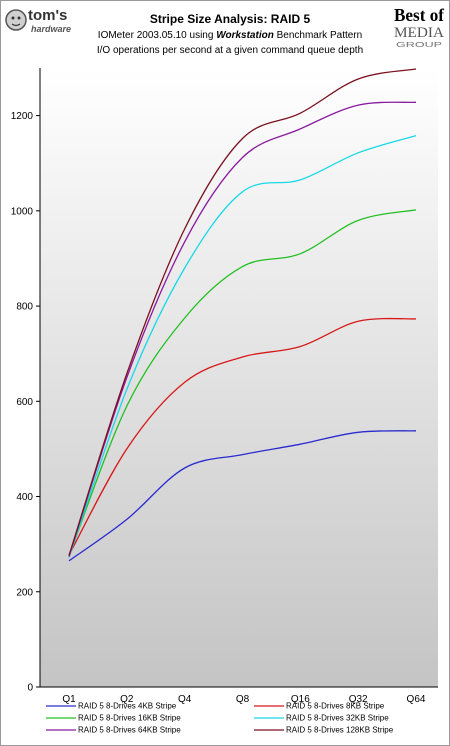 Image resolution: width=450 pixels, height=746 pixels. What do you see at coordinates (22, 211) in the screenshot?
I see `y-tick-label: 1000` at bounding box center [22, 211].